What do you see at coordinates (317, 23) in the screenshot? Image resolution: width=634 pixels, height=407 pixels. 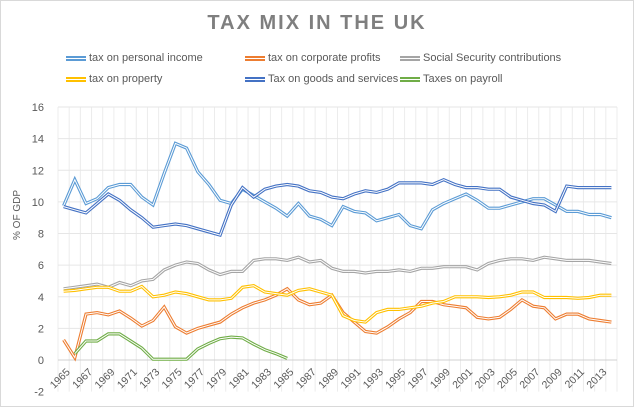 I see `chart-title: TAX MIX IN THE UK` at bounding box center [317, 23].